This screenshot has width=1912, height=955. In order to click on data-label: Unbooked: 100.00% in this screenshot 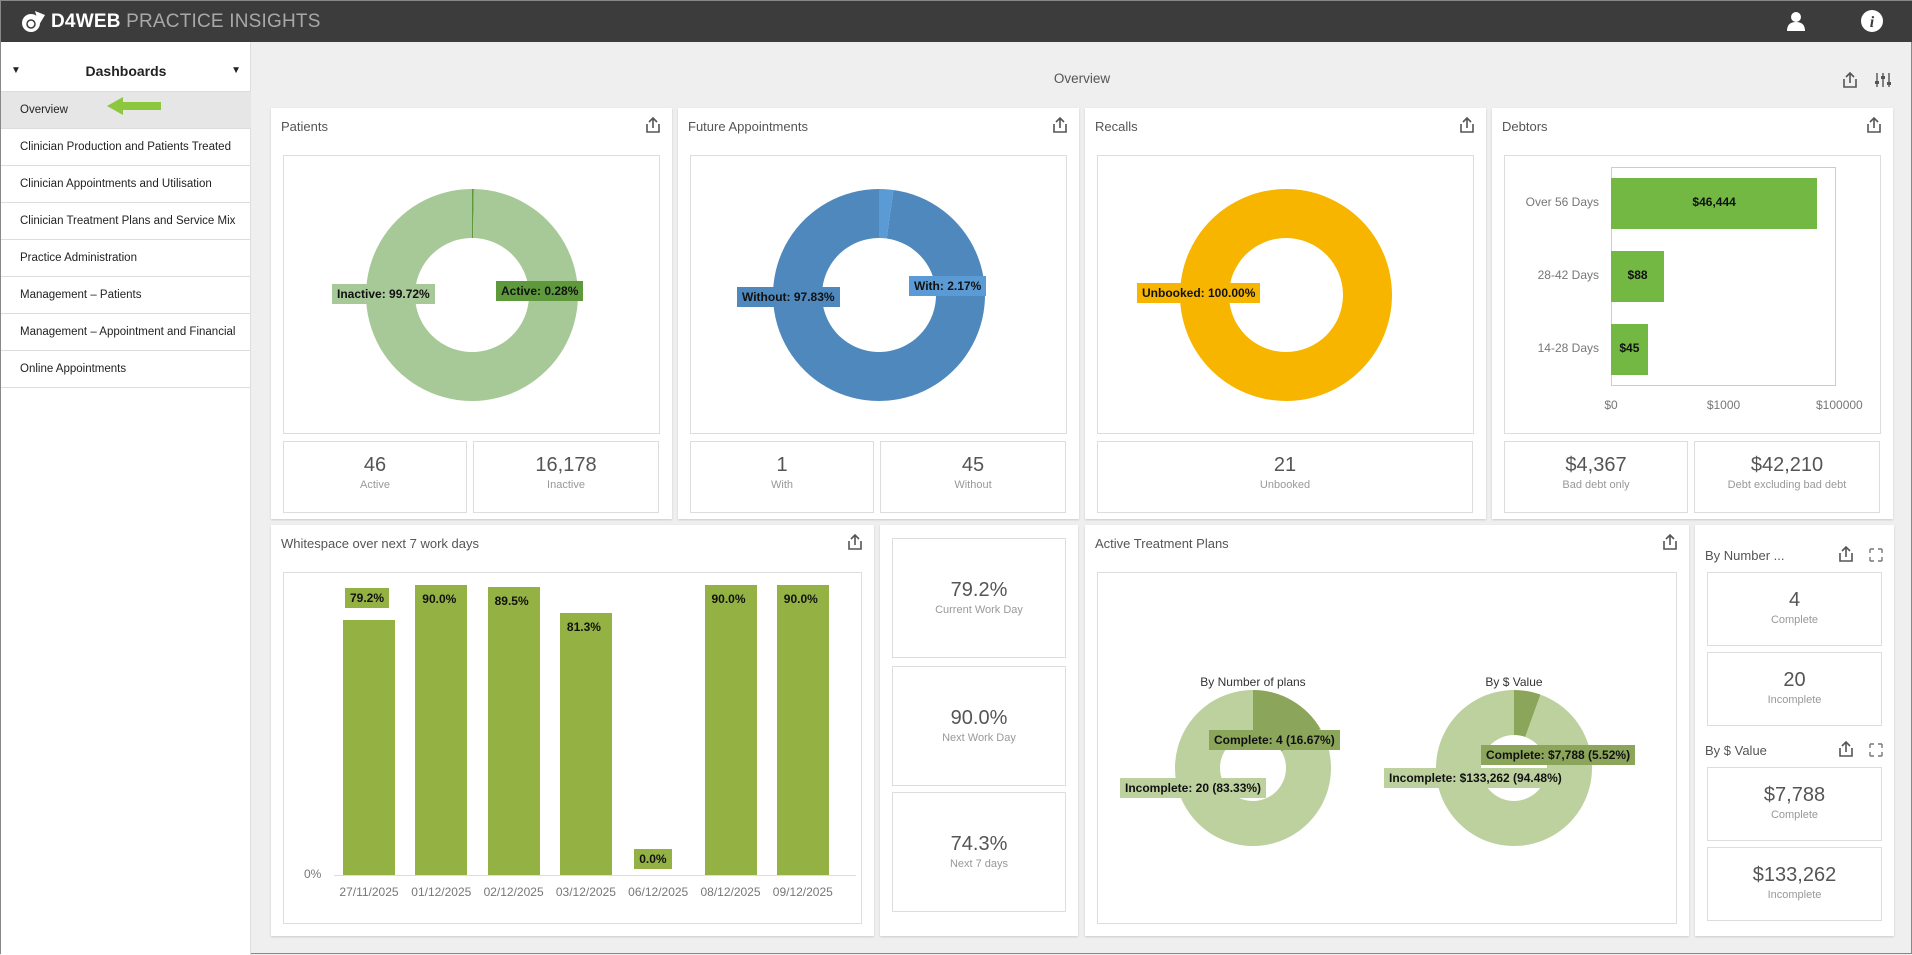, I will do `click(1199, 293)`.